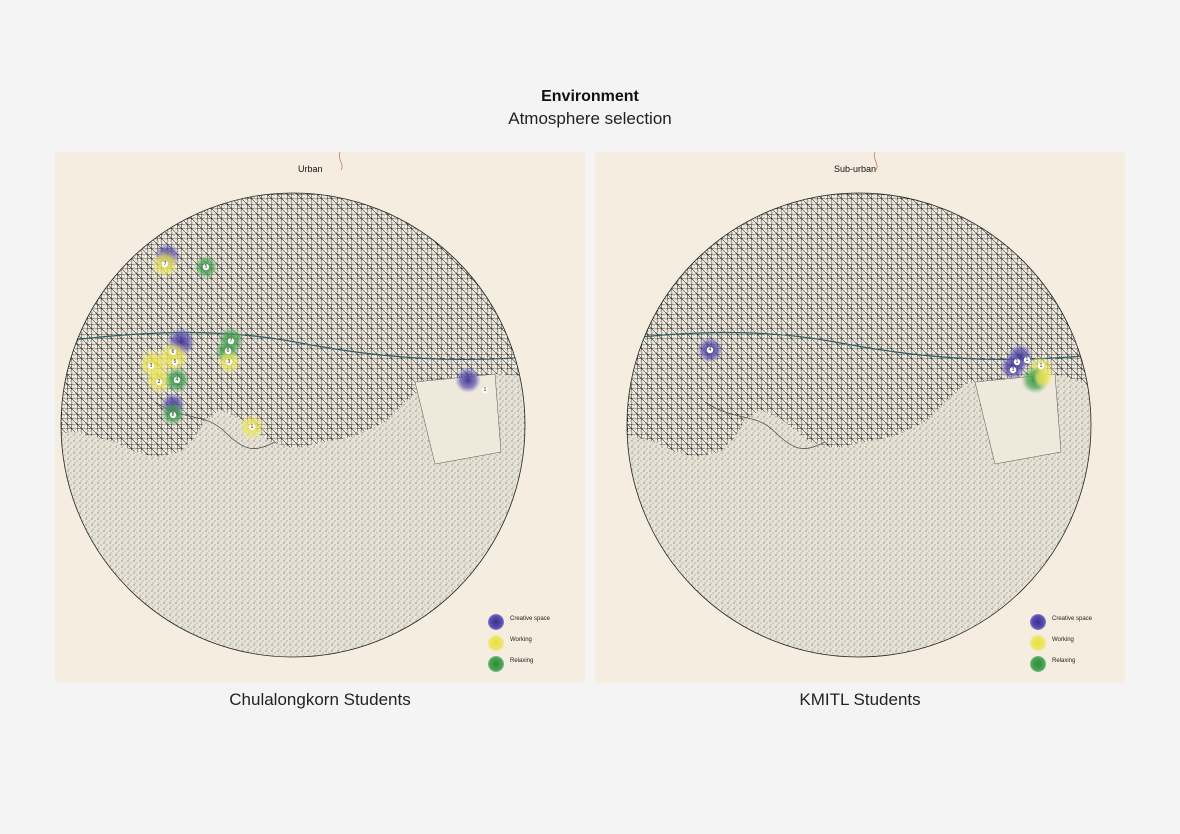 The width and height of the screenshot is (1180, 834). Describe the element at coordinates (158, 382) in the screenshot. I see `svg-text: 2` at that location.